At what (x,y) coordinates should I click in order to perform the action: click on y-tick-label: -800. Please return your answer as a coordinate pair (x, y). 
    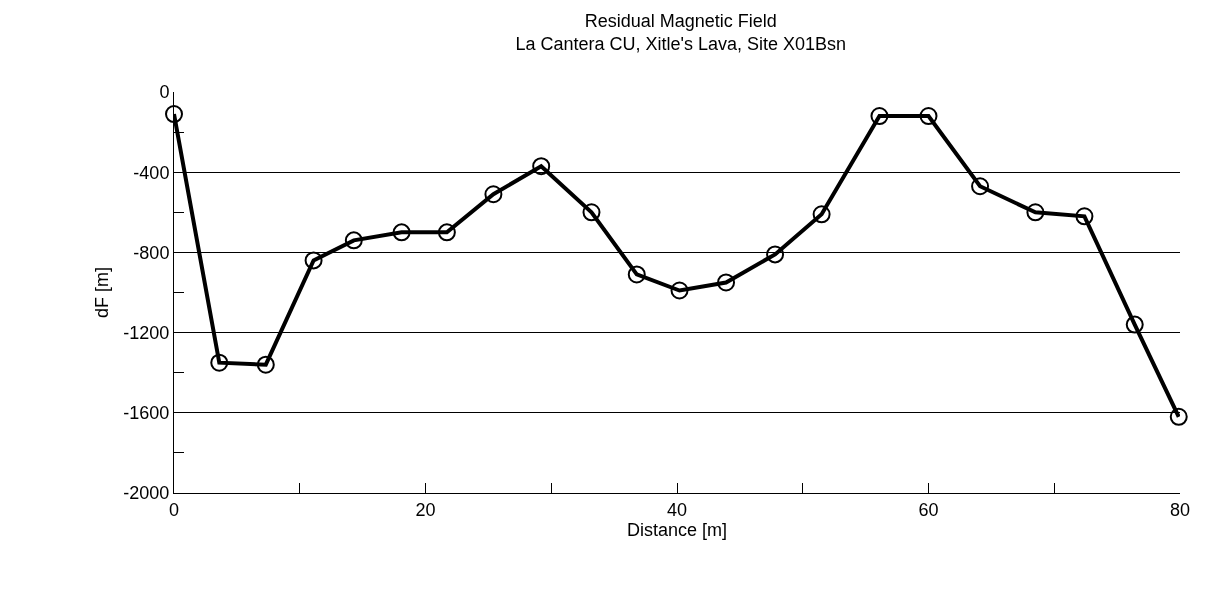
    Looking at the image, I should click on (151, 252).